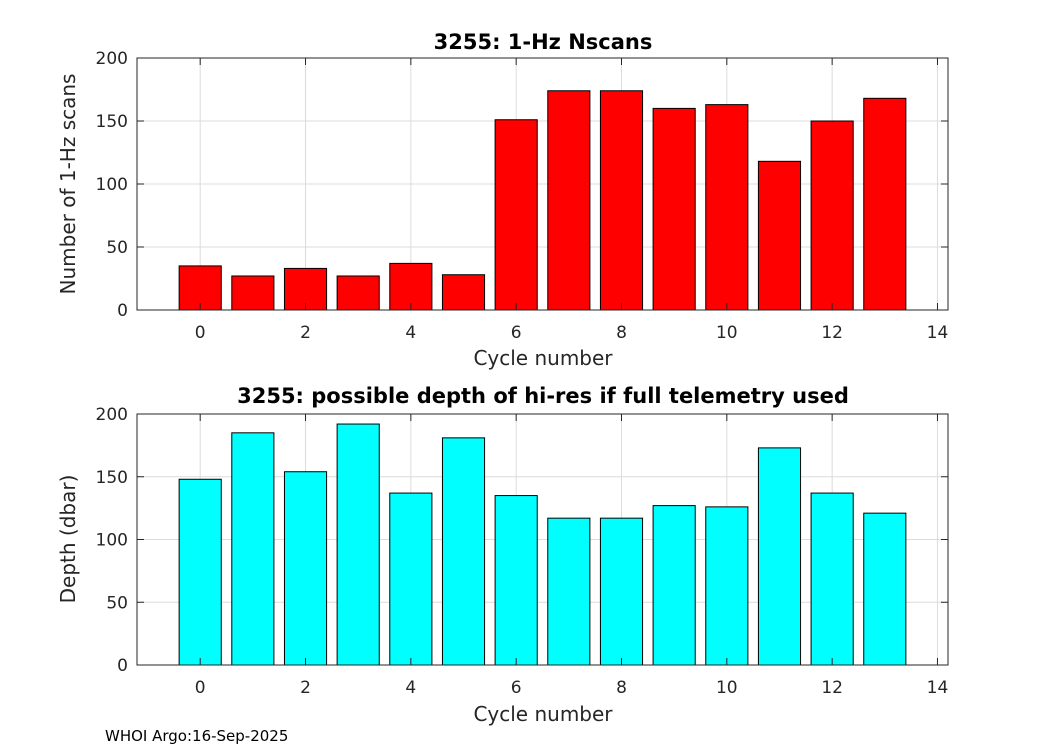 Image resolution: width=1050 pixels, height=750 pixels. Describe the element at coordinates (68, 539) in the screenshot. I see `y-axis-label: Depth (dbar)` at that location.